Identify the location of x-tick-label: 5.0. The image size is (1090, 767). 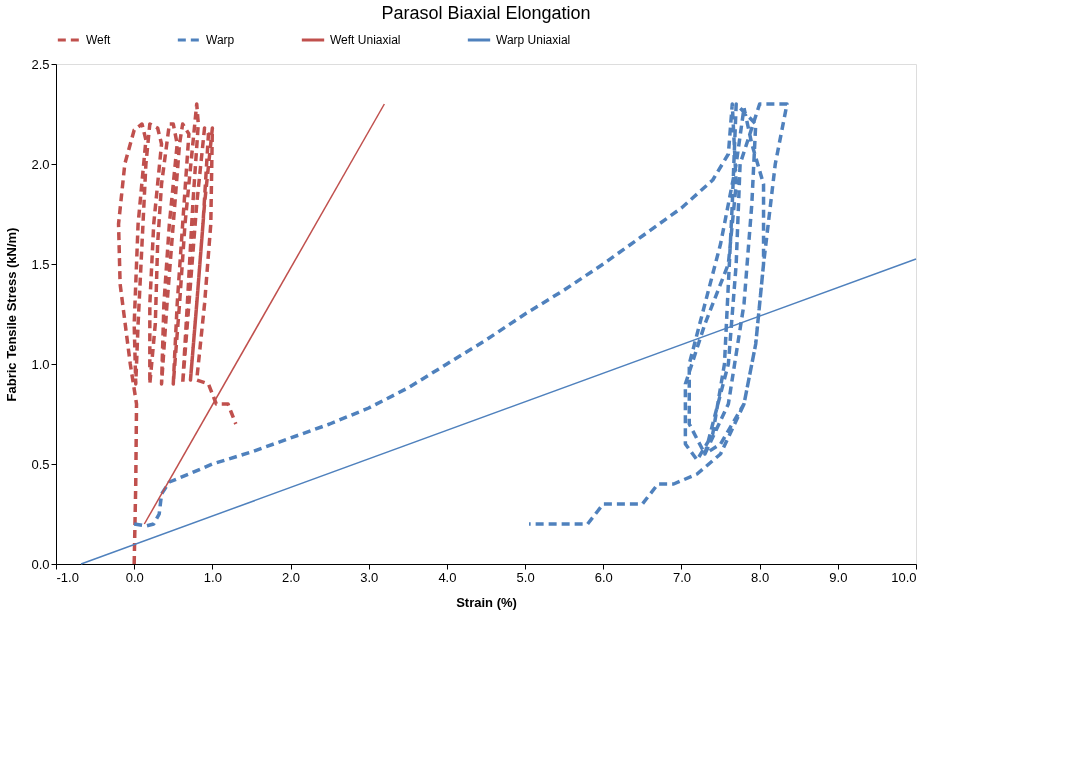
(525, 577).